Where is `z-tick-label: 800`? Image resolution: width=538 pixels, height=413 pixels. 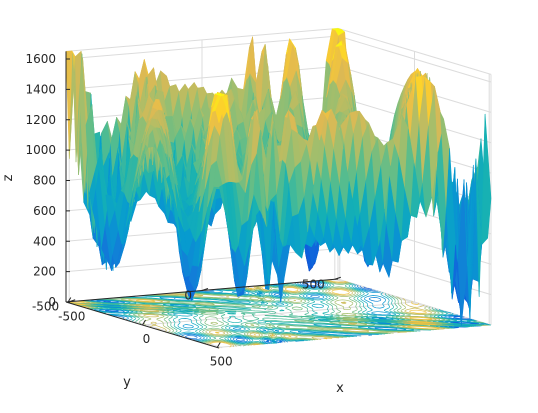
z-tick-label: 800 is located at coordinates (44, 181).